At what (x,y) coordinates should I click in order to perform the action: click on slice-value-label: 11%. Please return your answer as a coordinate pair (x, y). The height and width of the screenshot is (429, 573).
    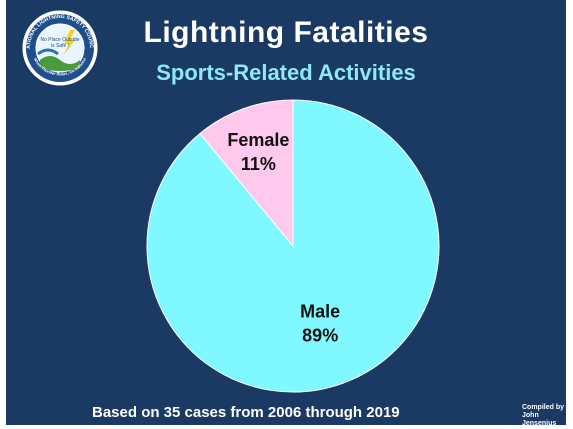
    Looking at the image, I should click on (258, 164).